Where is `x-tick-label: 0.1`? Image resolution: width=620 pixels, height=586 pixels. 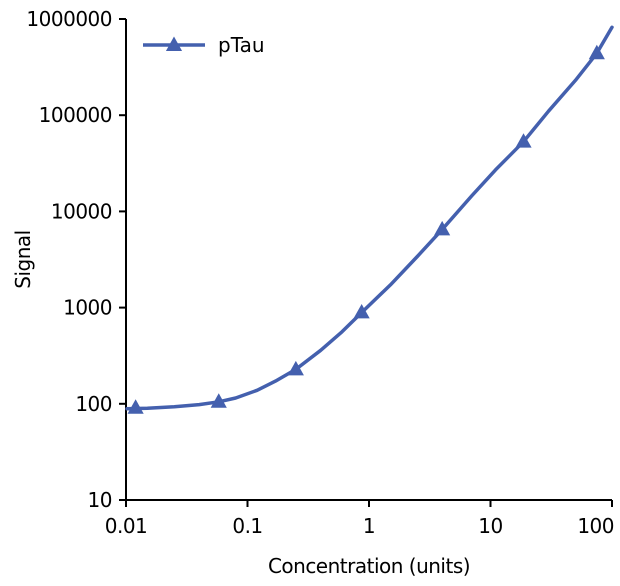 x-tick-label: 0.1 is located at coordinates (247, 526).